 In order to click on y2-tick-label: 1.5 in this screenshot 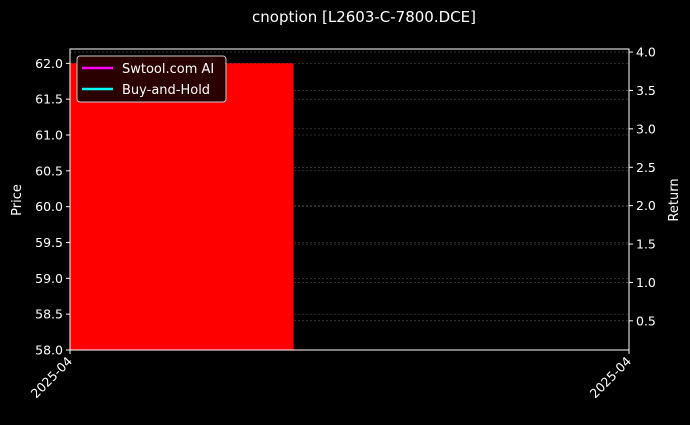, I will do `click(646, 244)`.